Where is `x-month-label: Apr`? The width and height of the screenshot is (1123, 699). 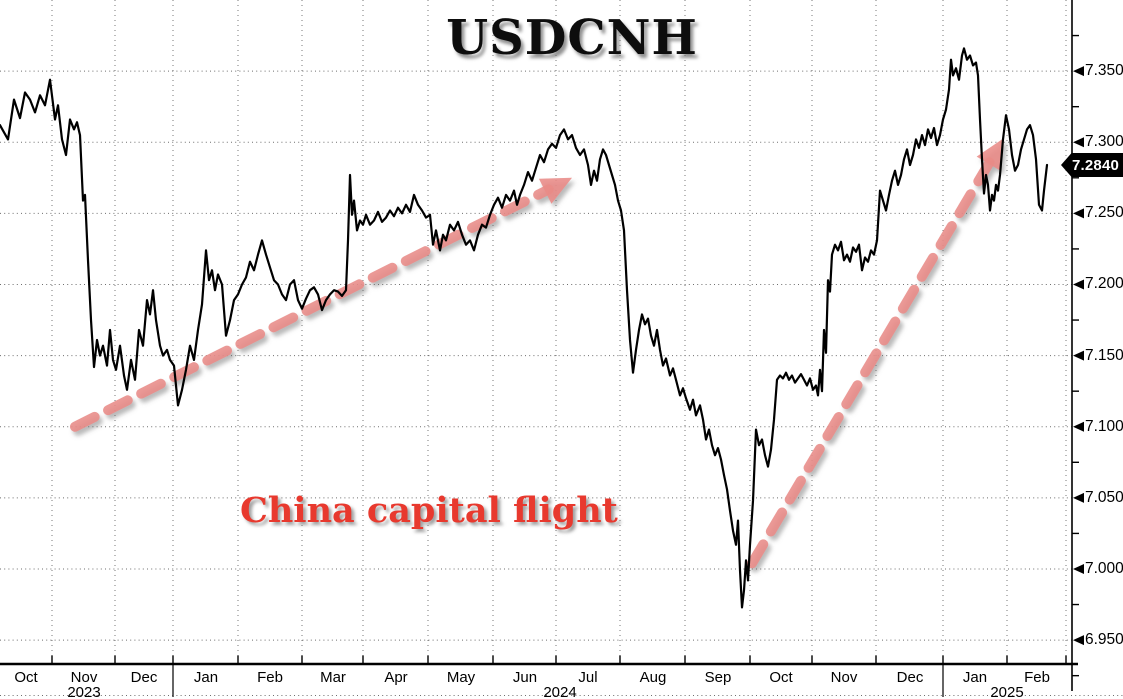
x-month-label: Apr is located at coordinates (396, 677).